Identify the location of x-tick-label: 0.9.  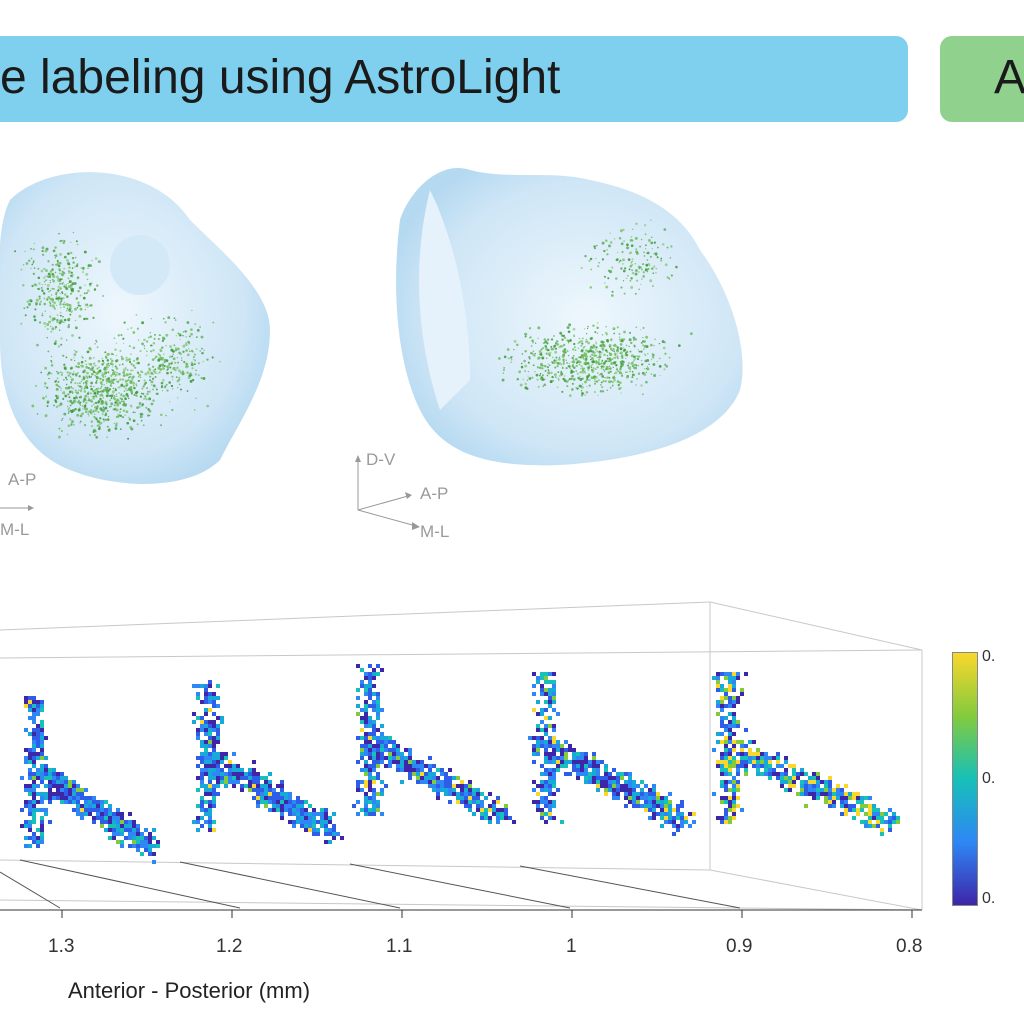
(739, 946).